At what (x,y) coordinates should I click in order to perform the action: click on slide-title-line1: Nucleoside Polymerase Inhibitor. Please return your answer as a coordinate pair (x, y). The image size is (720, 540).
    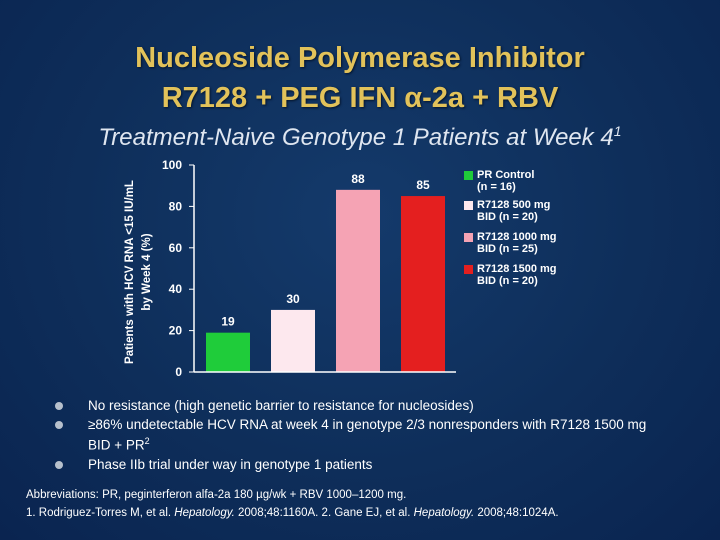
    Looking at the image, I should click on (360, 58).